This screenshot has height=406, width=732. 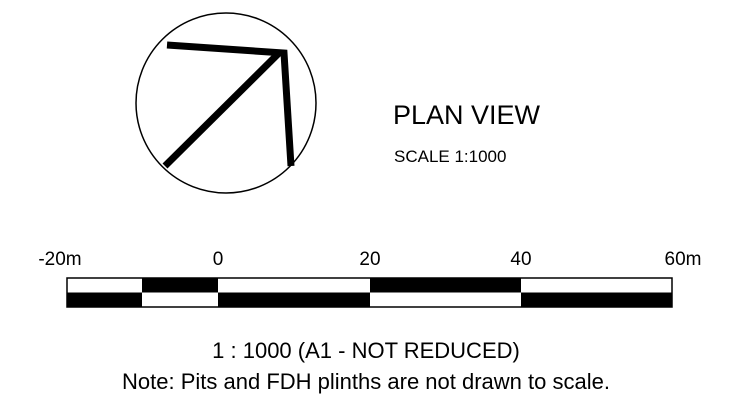 I want to click on scale-note: 1 : 1000 (A1 - NOT REDUCED), so click(x=366, y=350).